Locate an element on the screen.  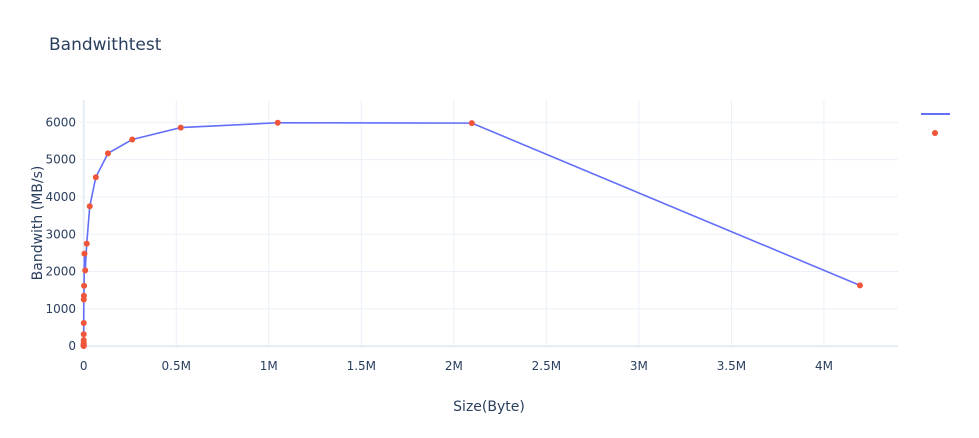
x-tick-label: 2M is located at coordinates (454, 366).